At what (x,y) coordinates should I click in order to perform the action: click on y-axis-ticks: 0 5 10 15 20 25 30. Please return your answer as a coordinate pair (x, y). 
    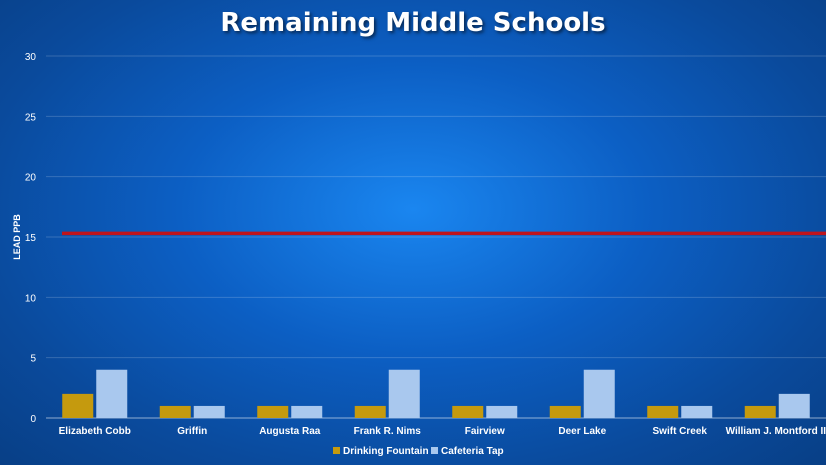
    Looking at the image, I should click on (31, 238).